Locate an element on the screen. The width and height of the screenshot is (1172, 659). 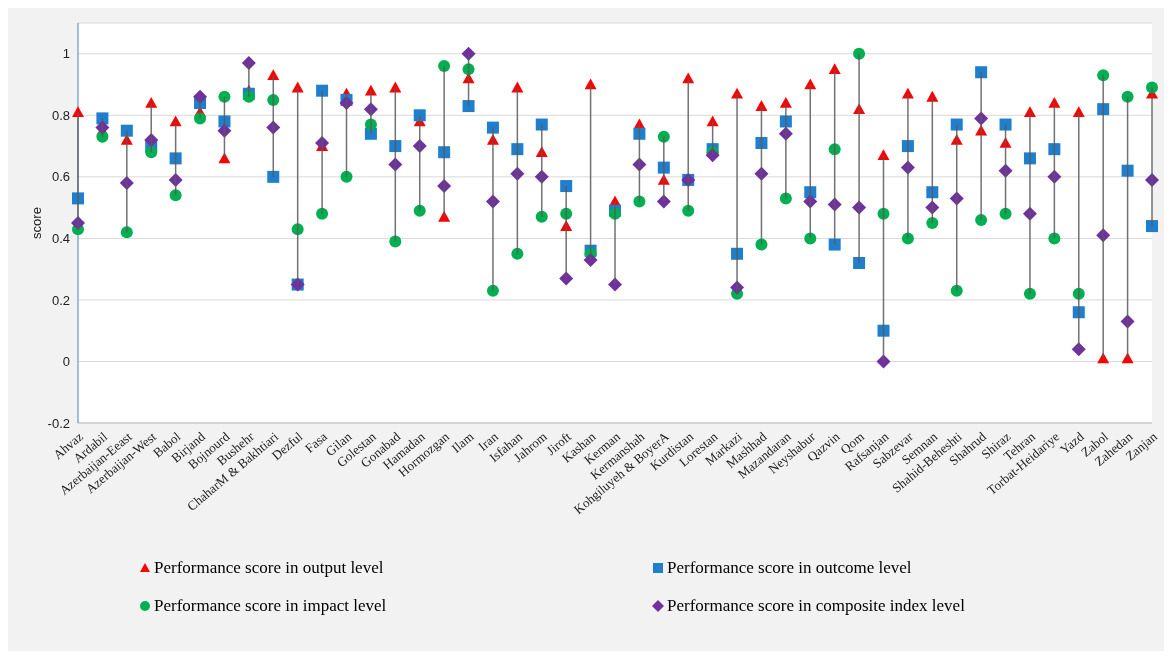
legend-label: Performance score in composite index level is located at coordinates (816, 606).